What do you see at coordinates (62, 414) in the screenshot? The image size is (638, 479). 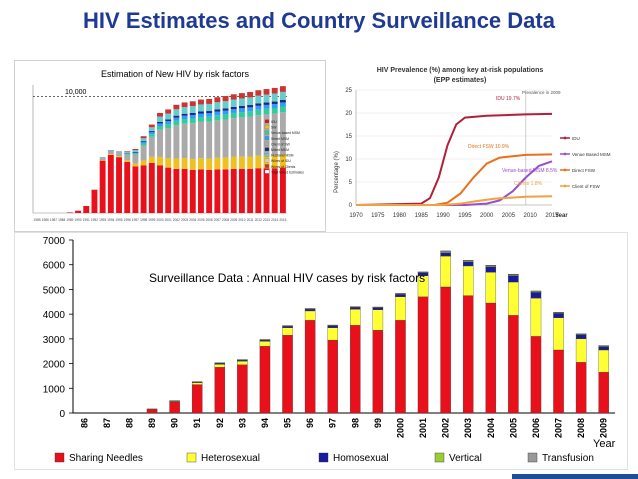 I see `y-tick-label: 0` at bounding box center [62, 414].